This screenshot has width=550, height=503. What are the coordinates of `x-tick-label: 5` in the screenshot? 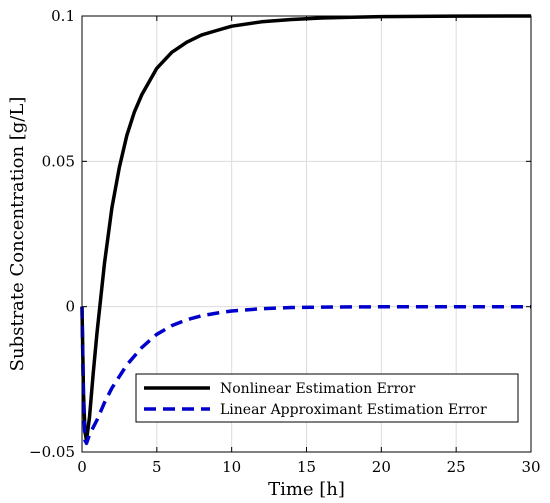 It's located at (157, 467).